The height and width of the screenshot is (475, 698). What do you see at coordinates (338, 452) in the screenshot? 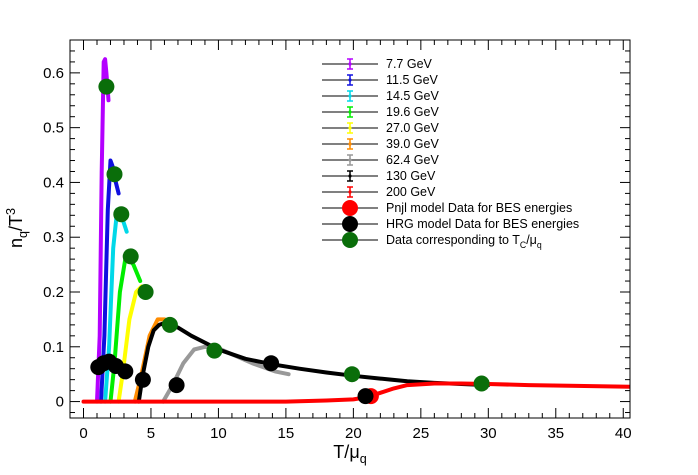
I see `x-axis-title-part: T` at bounding box center [338, 452].